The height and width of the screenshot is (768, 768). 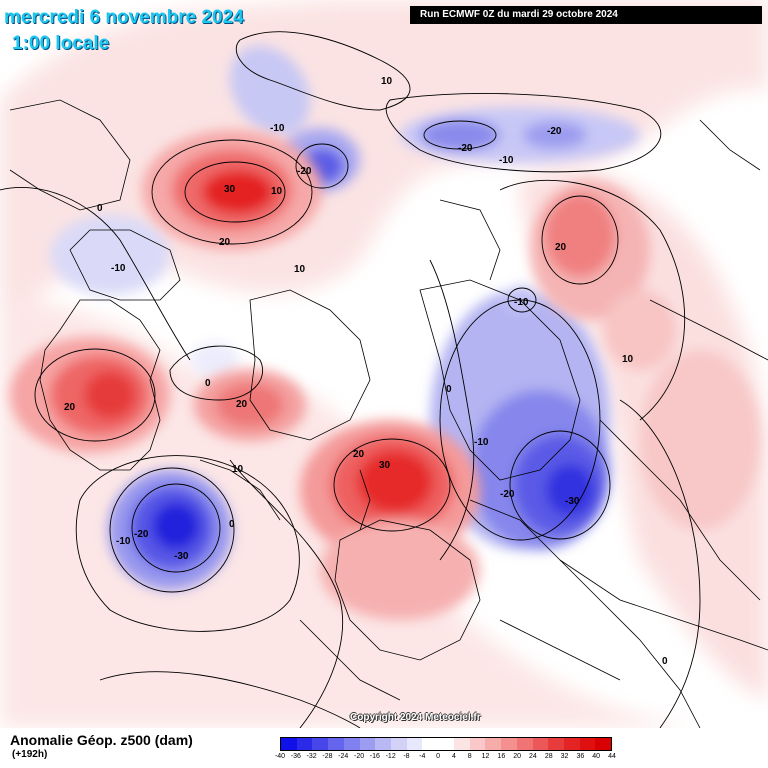 What do you see at coordinates (485, 756) in the screenshot?
I see `color-scale-tick-label: 12` at bounding box center [485, 756].